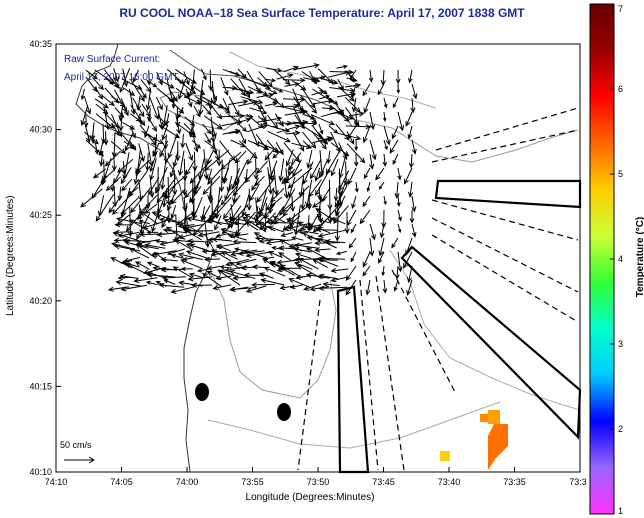  Describe the element at coordinates (252, 482) in the screenshot. I see `x-tick-label: 73:55` at that location.